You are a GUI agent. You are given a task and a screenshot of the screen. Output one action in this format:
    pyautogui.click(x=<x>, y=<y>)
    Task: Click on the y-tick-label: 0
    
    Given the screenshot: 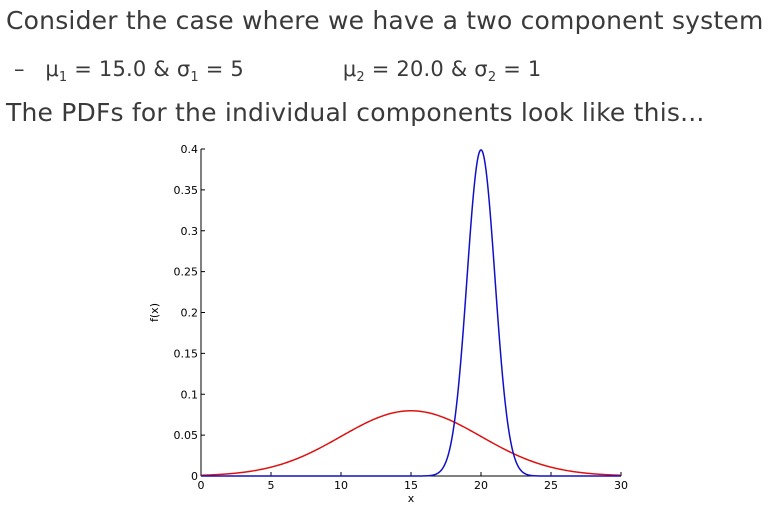 What is the action you would take?
    pyautogui.click(x=194, y=476)
    